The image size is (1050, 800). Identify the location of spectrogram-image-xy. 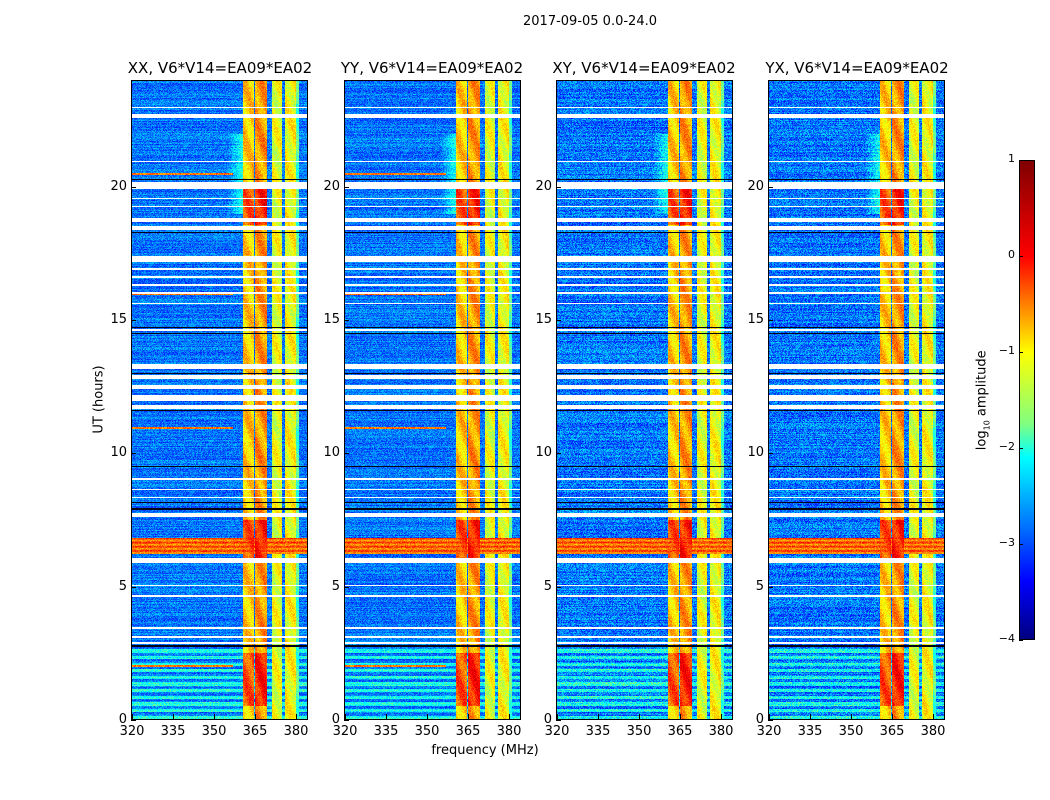
(644, 400).